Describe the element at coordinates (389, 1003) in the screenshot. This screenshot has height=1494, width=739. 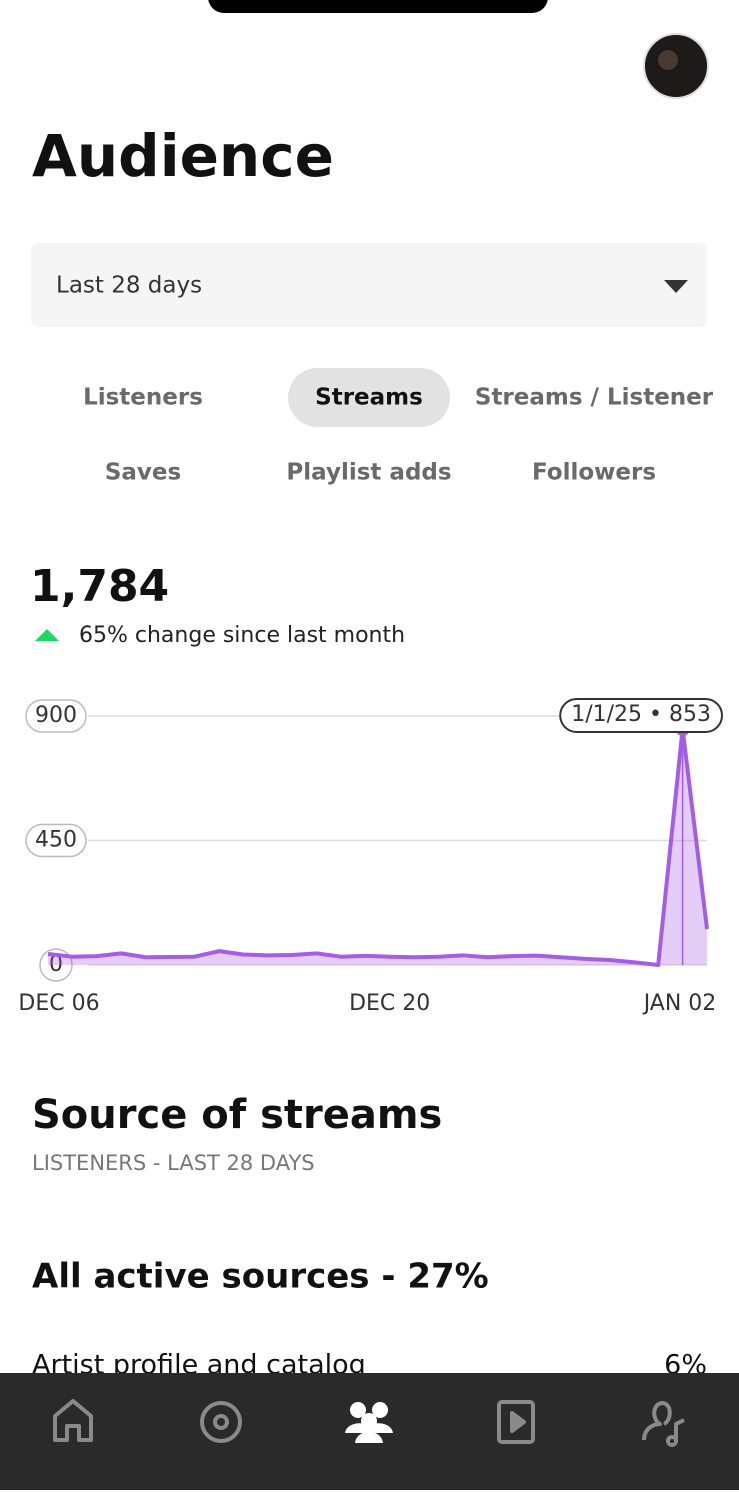
I see `x-tick-label: DEC 20` at that location.